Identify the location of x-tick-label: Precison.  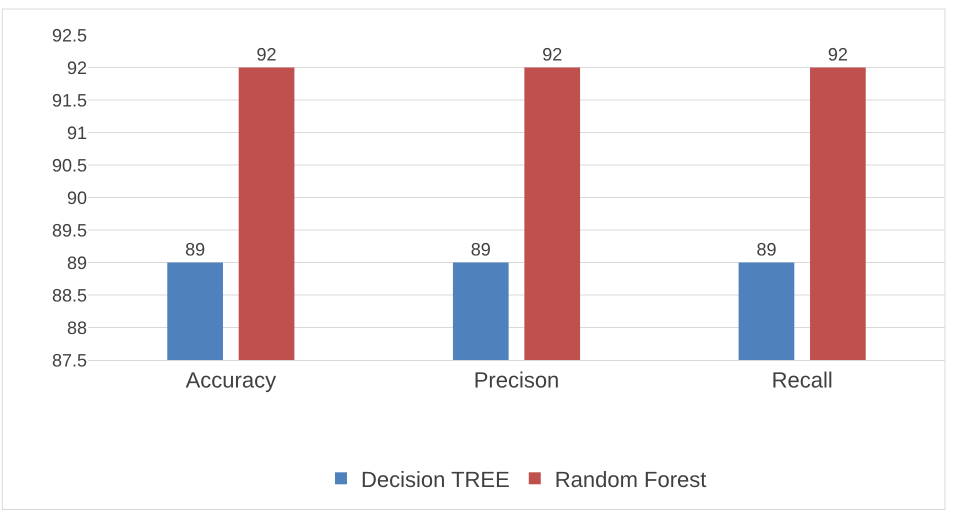
(517, 379).